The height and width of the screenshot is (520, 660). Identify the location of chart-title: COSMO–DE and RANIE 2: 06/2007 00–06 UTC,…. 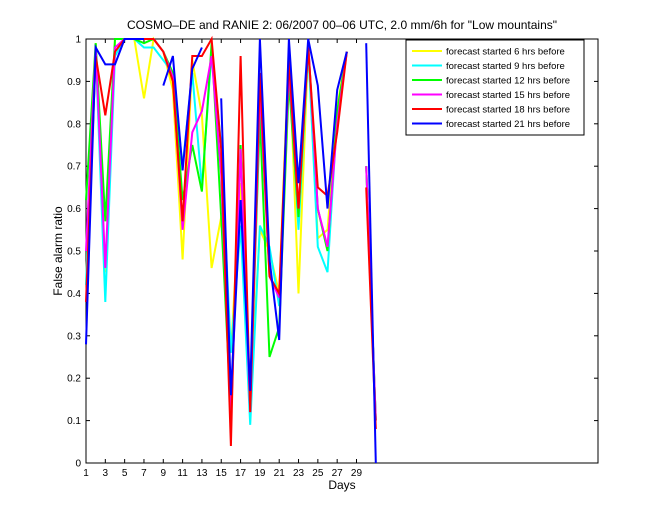
(342, 25).